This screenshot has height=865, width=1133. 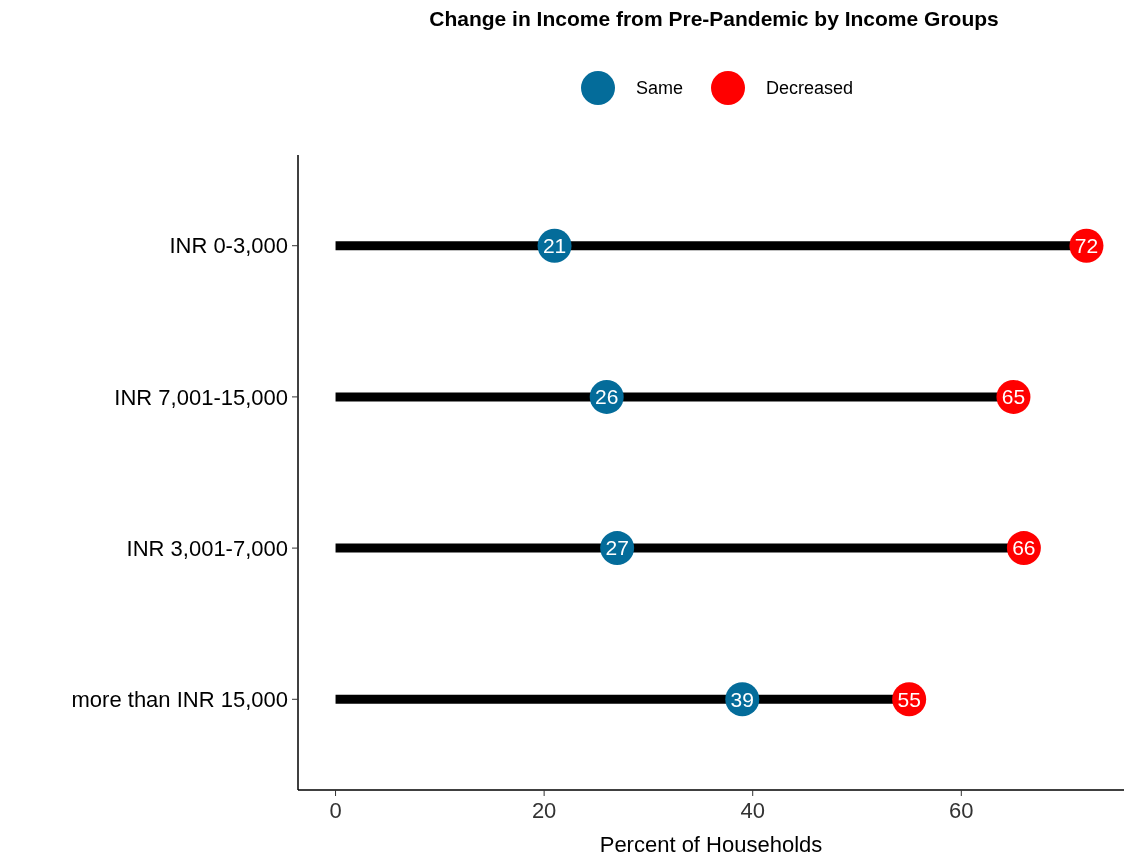 What do you see at coordinates (207, 548) in the screenshot?
I see `y-tick-label: INR 3,001-7,000` at bounding box center [207, 548].